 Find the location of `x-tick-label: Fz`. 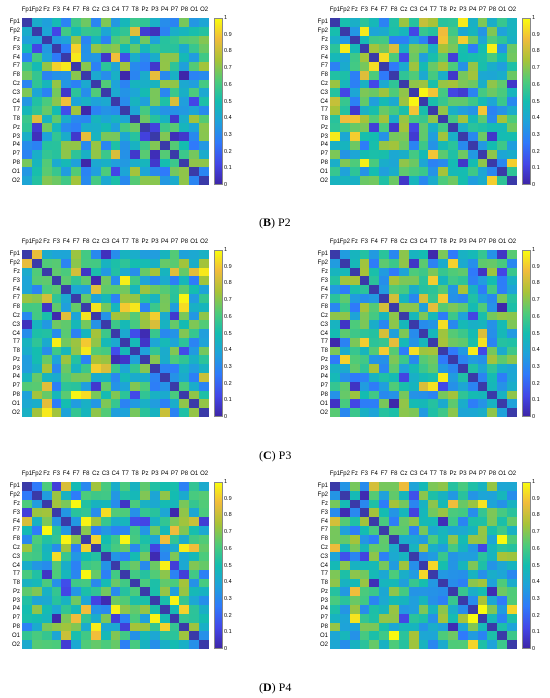

x-tick-label: Fz is located at coordinates (46, 10).